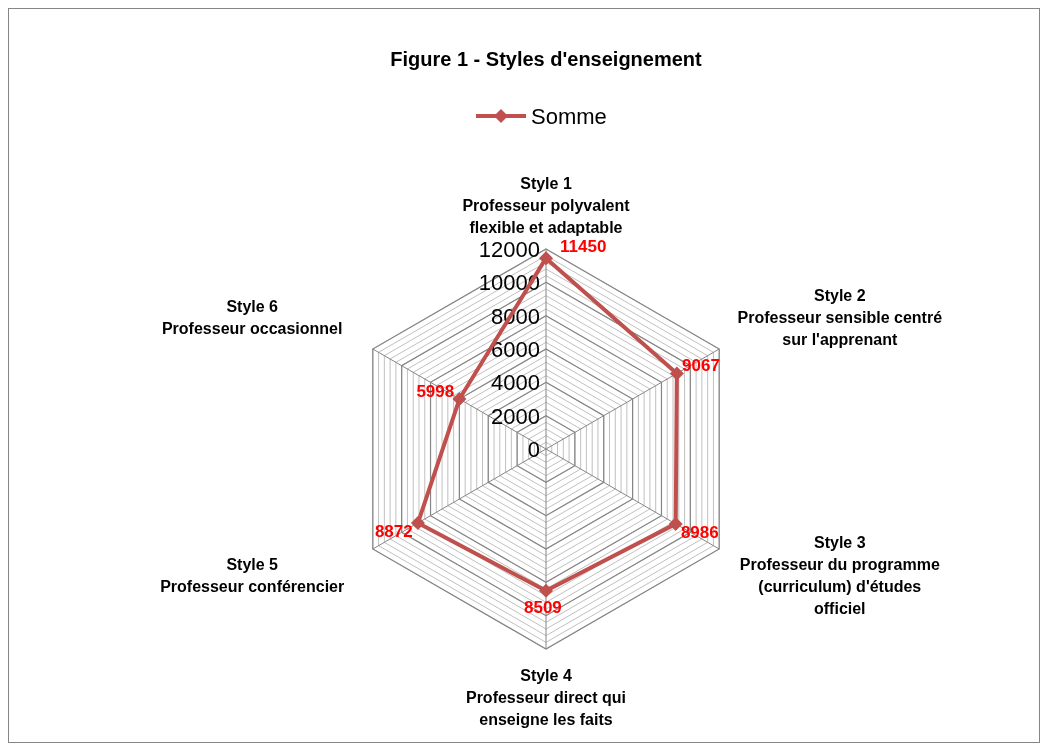 The width and height of the screenshot is (1046, 743). What do you see at coordinates (546, 697) in the screenshot?
I see `spoke-label: Style 4 Professeur direct qui enseigne les faits` at bounding box center [546, 697].